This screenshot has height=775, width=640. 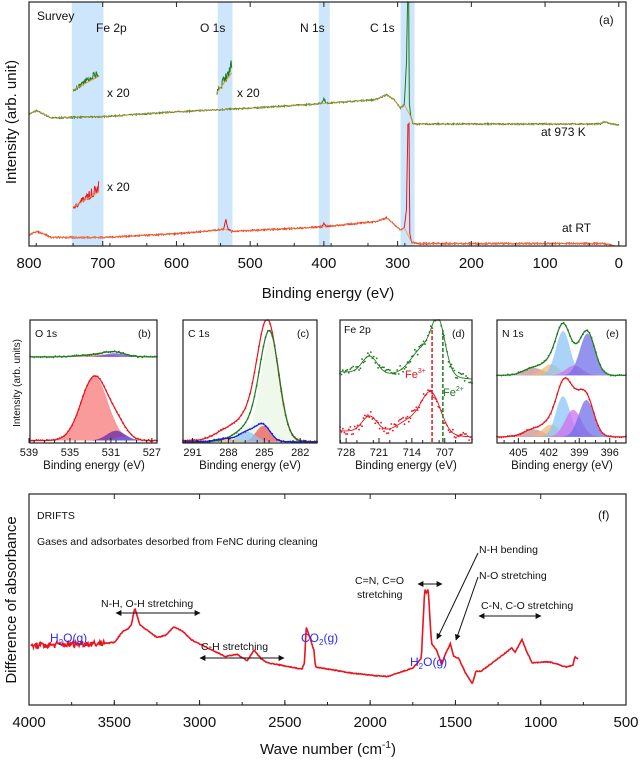 What do you see at coordinates (445, 453) in the screenshot?
I see `x-tick-label-d: 707` at bounding box center [445, 453].